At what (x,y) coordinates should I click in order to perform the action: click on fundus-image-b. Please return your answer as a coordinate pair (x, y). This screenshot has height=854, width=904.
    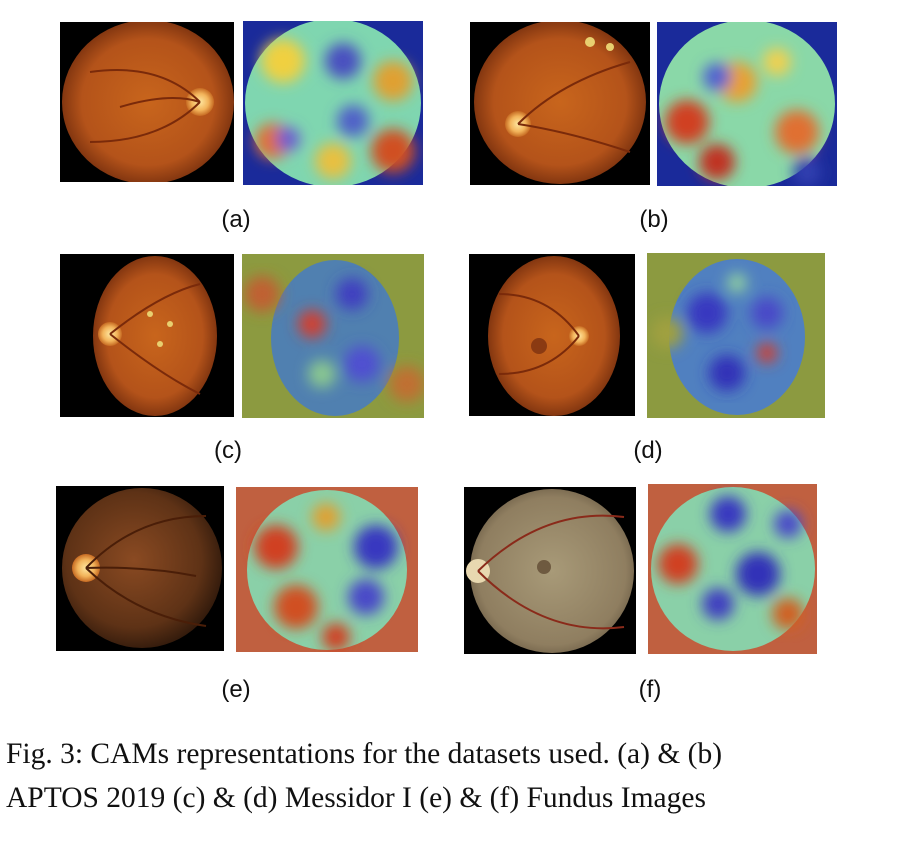
    Looking at the image, I should click on (560, 103).